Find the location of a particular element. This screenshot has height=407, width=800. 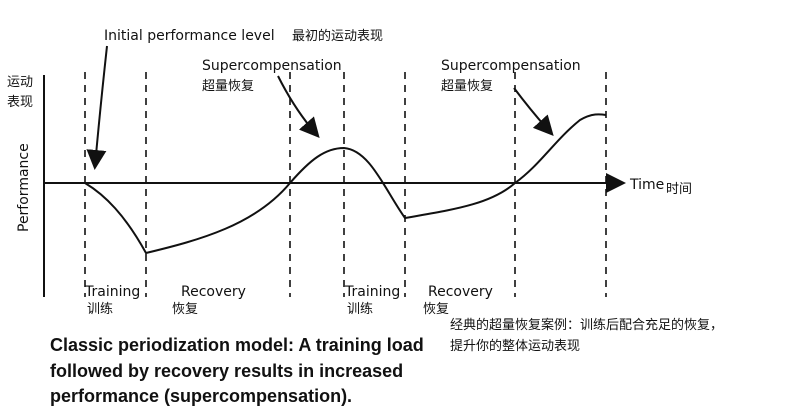

x-axis-label: Time is located at coordinates (646, 185).